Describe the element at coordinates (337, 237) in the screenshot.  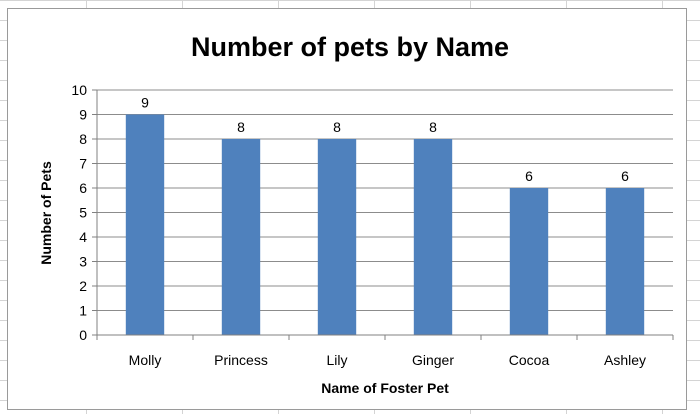
I see `bar-lily` at that location.